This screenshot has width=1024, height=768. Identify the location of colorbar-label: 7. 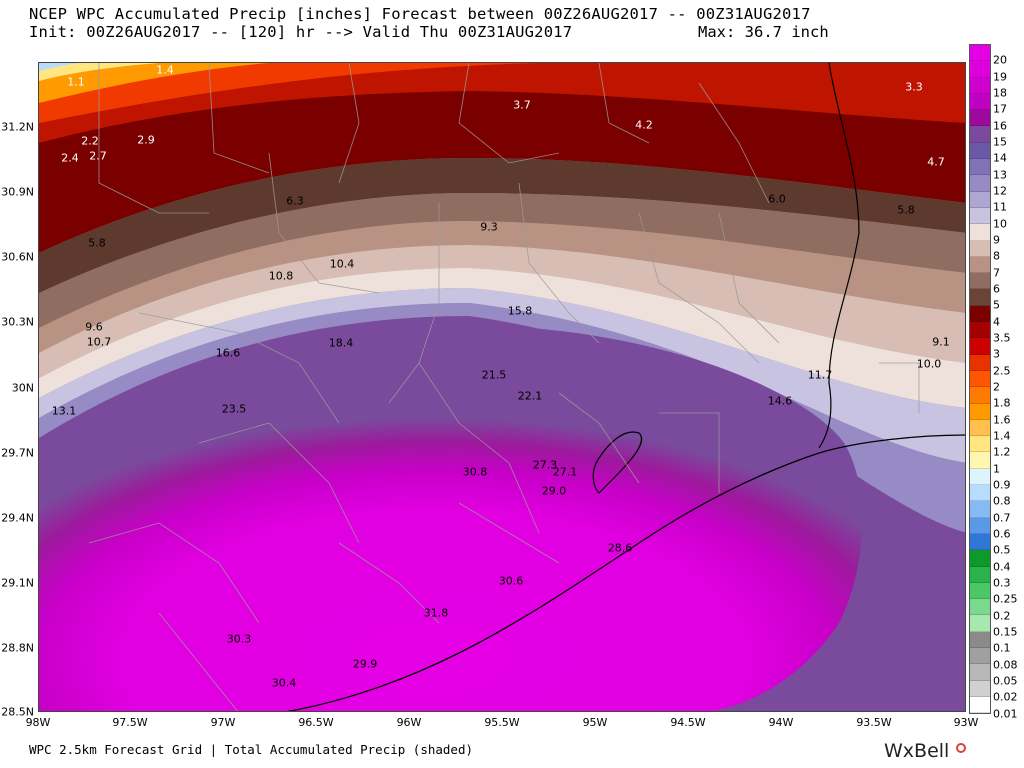
(996, 273).